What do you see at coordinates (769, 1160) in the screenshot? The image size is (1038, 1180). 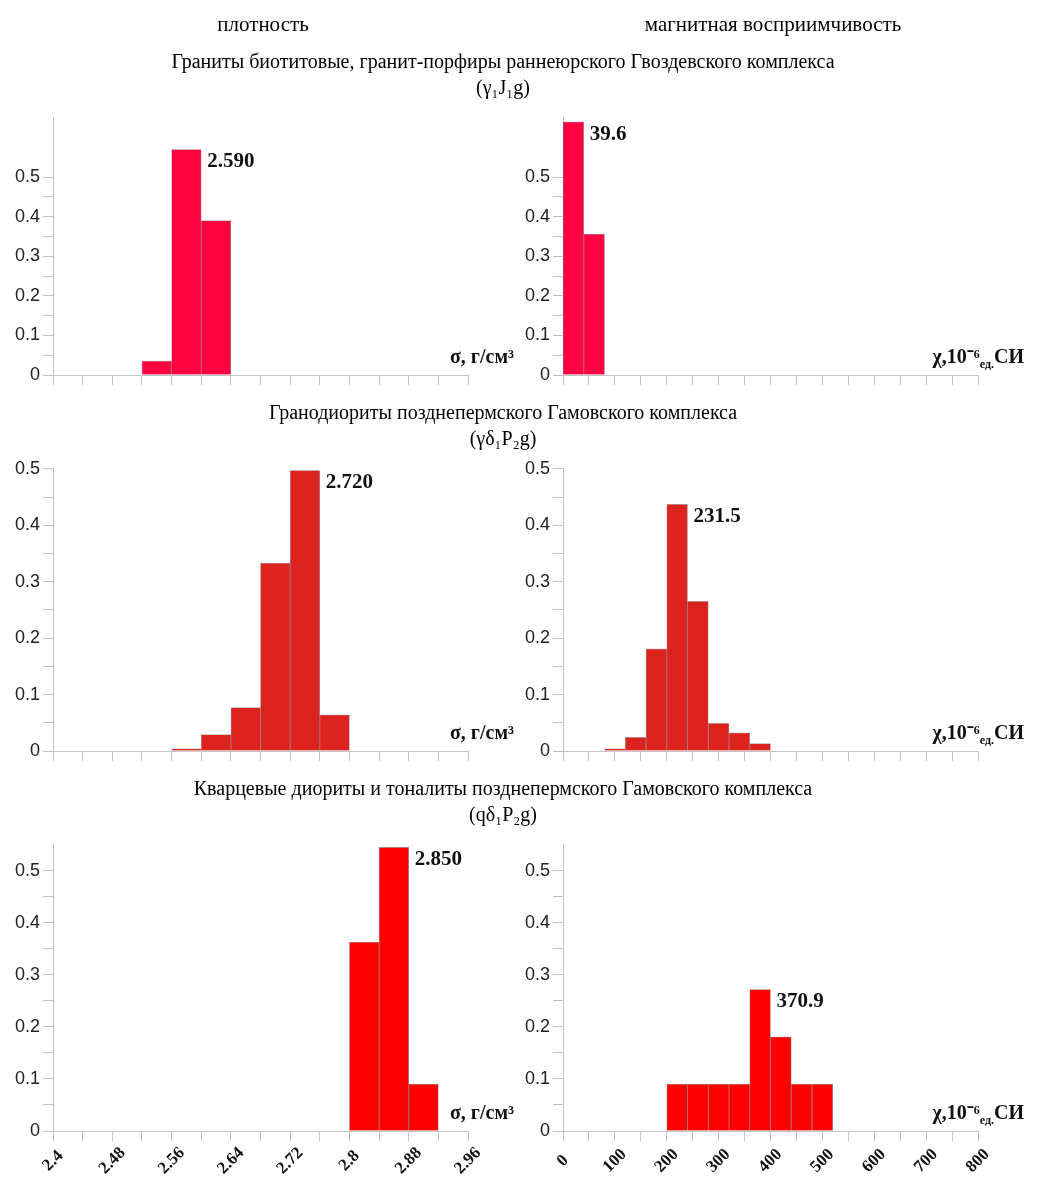 I see `x-tick-label: 400` at bounding box center [769, 1160].